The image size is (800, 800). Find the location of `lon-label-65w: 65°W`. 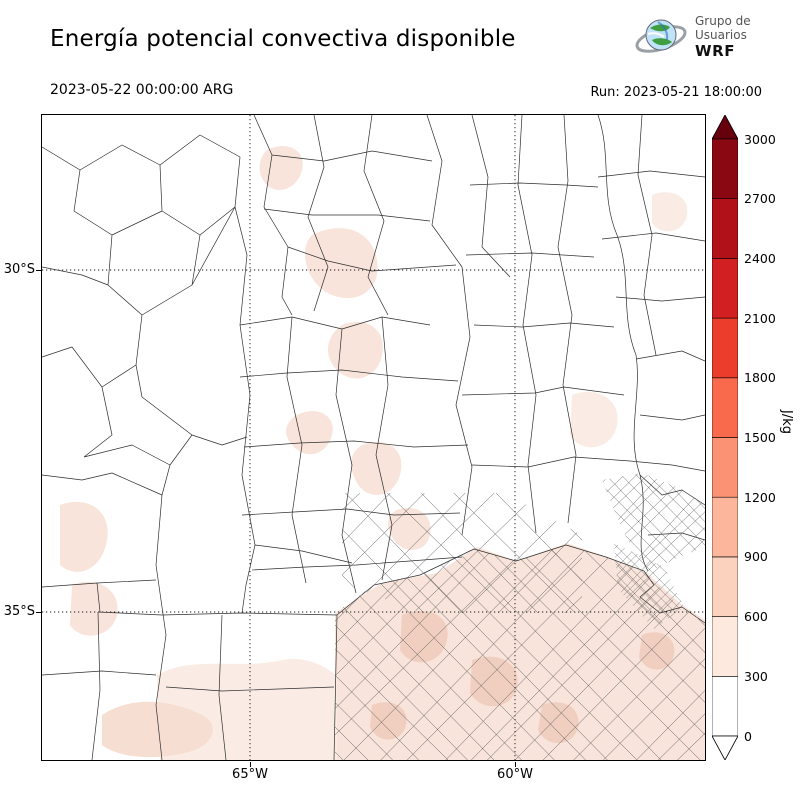

lon-label-65w: 65°W is located at coordinates (250, 774).